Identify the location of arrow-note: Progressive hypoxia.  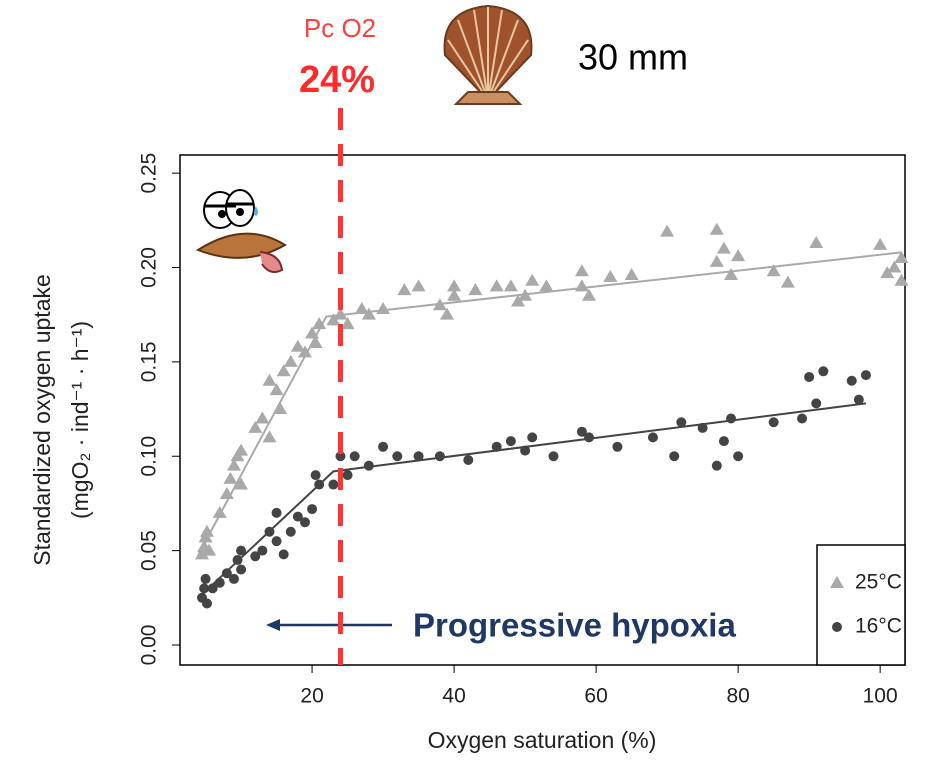
(574, 625).